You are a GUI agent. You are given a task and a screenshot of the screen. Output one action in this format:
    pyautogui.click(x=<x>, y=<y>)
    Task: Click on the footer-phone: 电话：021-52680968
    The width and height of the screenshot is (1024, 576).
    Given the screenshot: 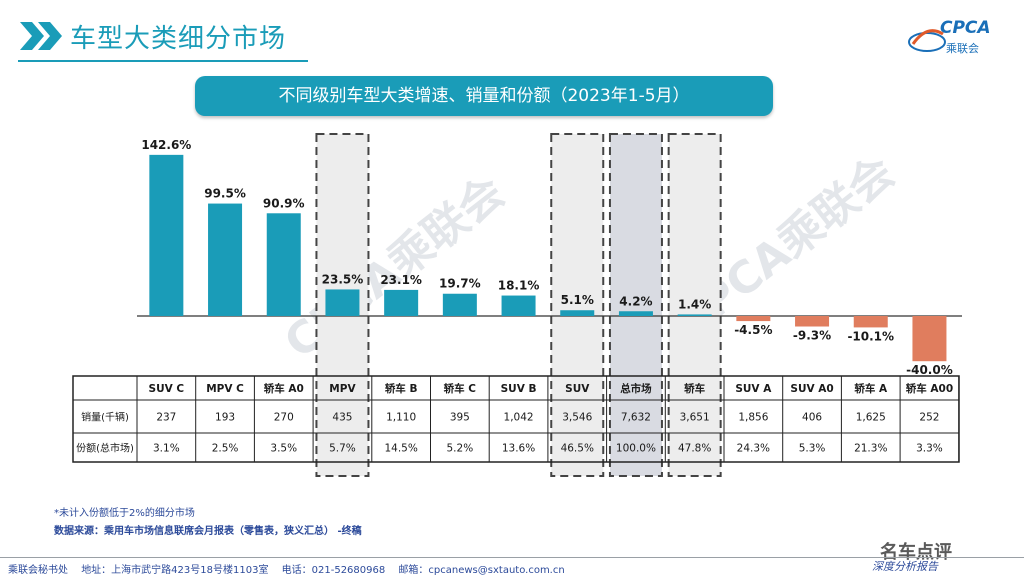 What is the action you would take?
    pyautogui.click(x=333, y=570)
    